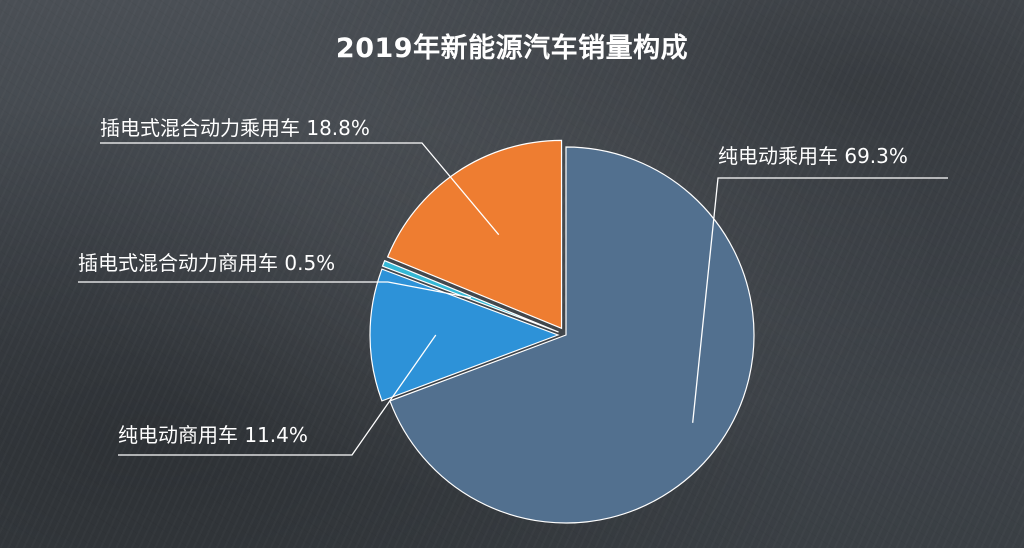 This screenshot has width=1024, height=548. I want to click on slice-label-2: 插电式混合动力商用车 0.5%, so click(206, 263).